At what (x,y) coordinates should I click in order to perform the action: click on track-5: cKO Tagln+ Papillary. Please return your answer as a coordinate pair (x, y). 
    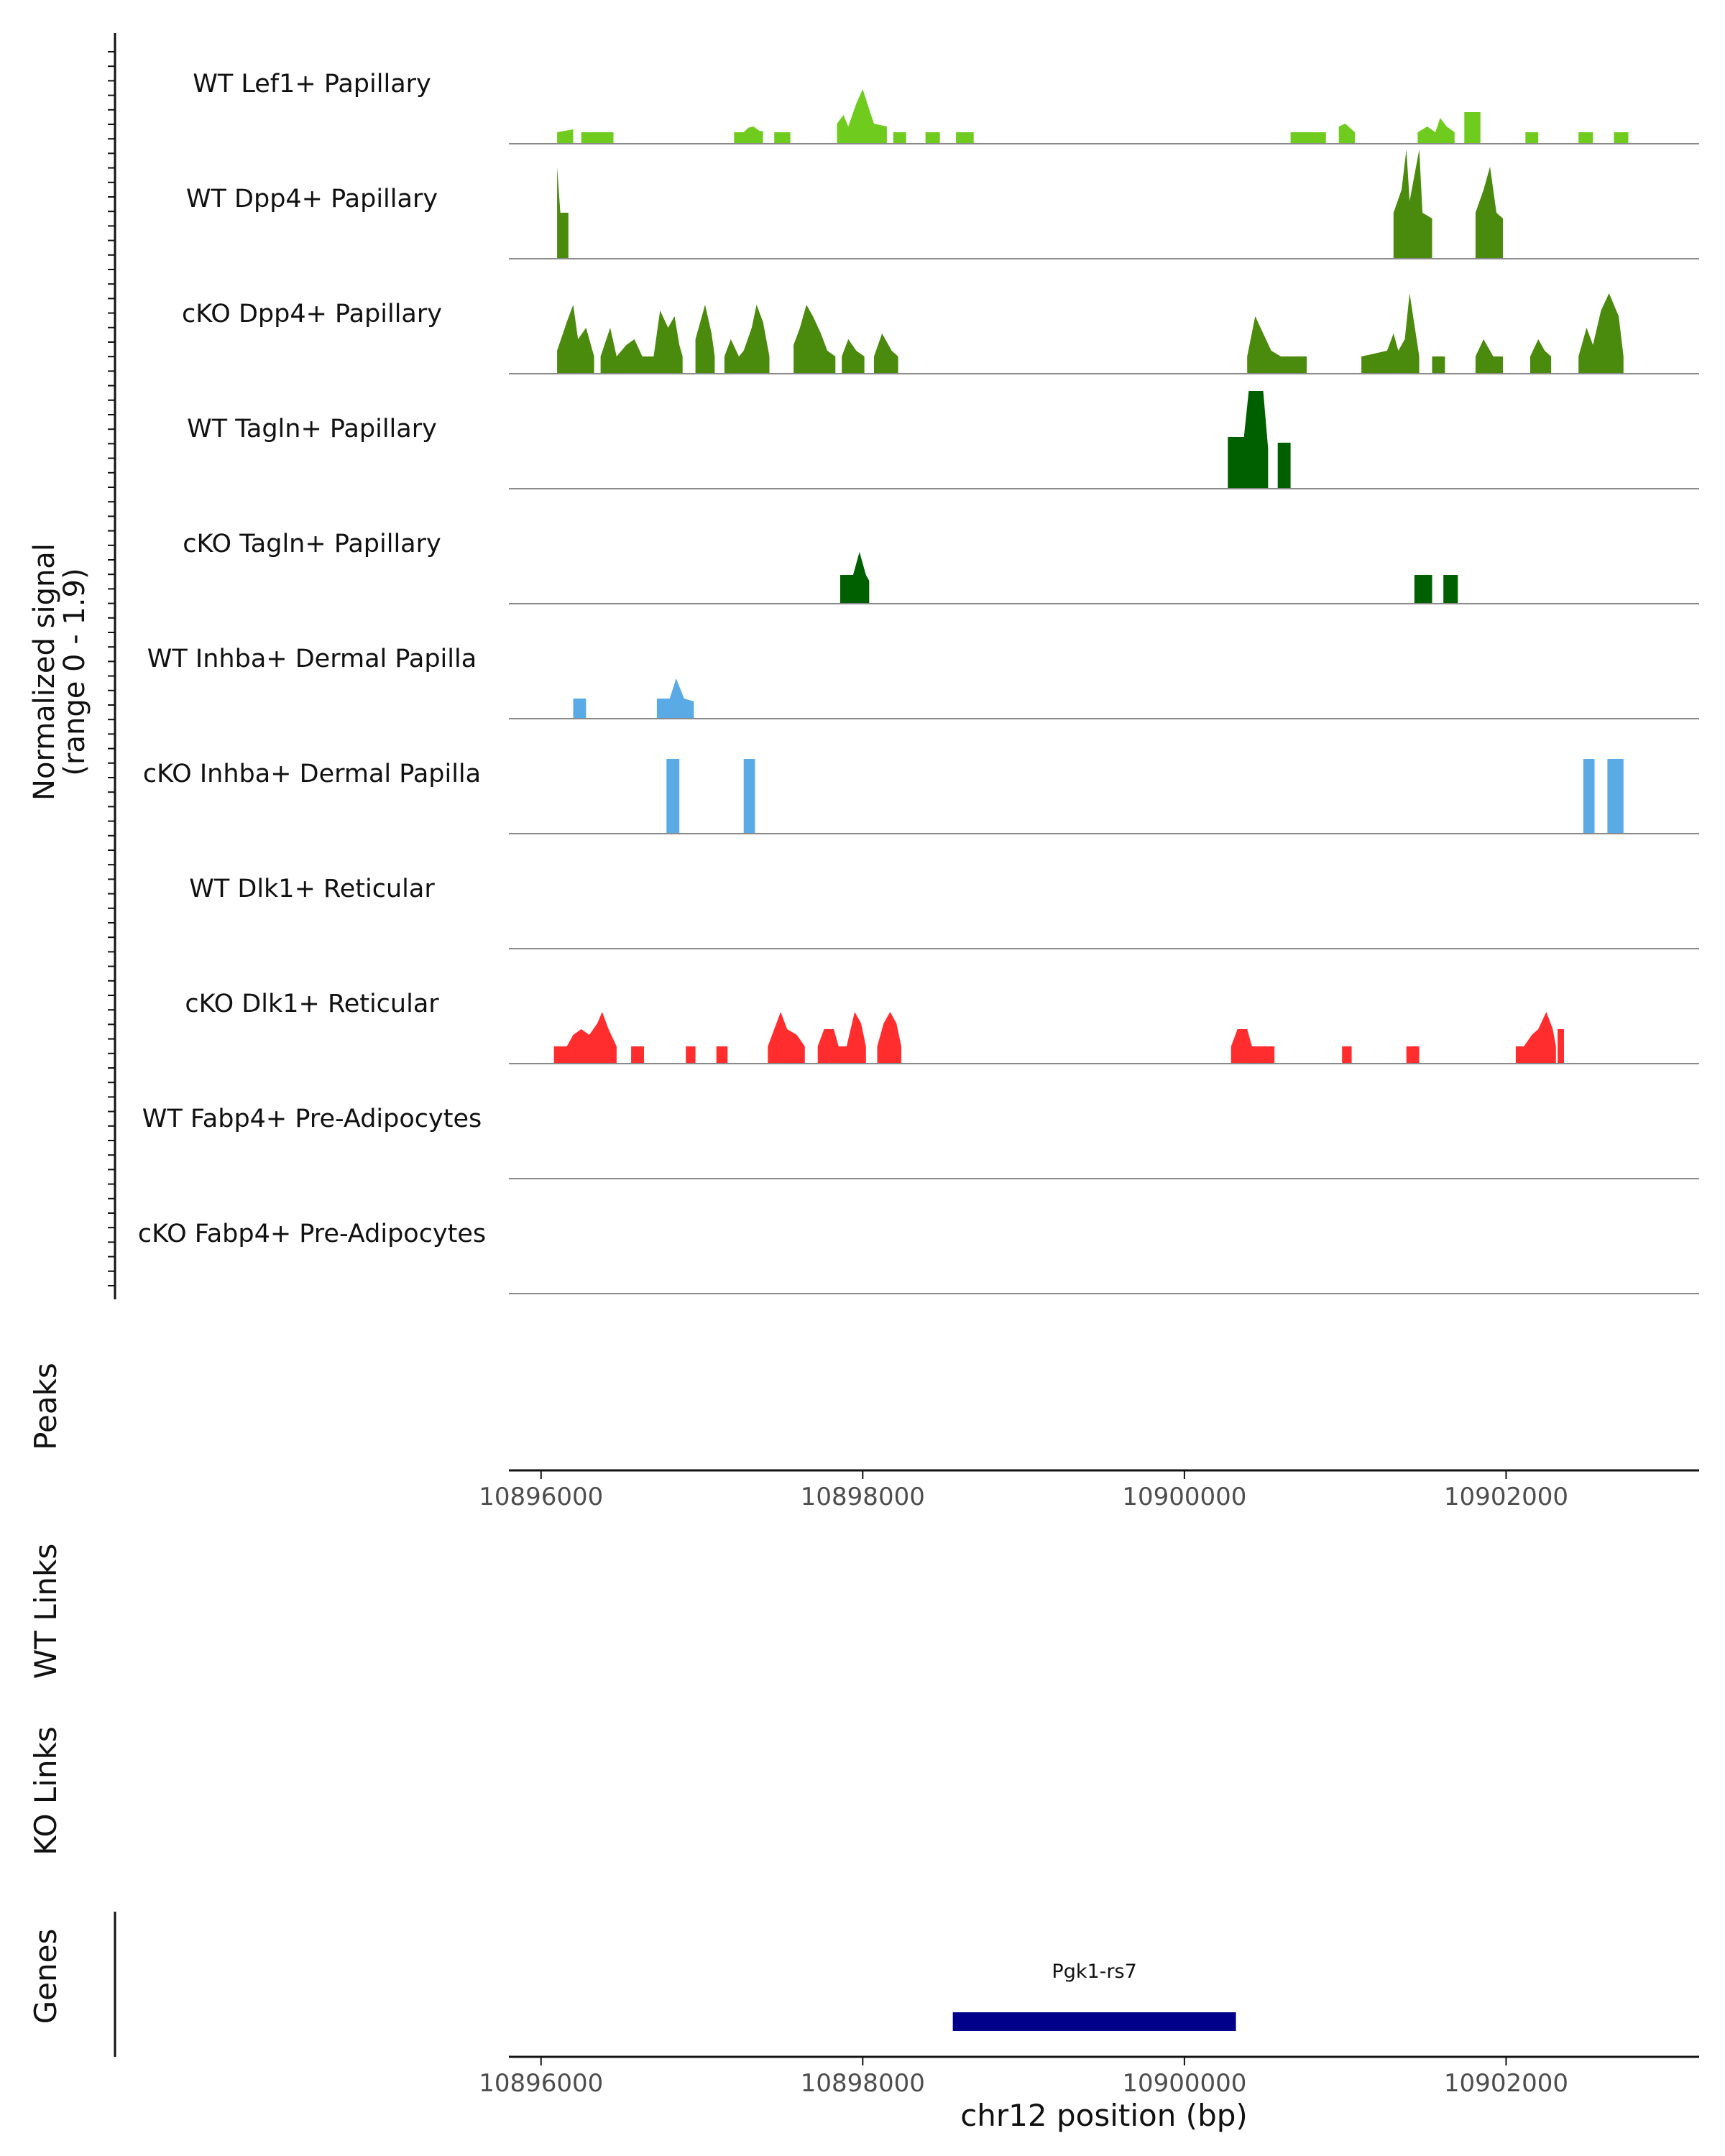
    Looking at the image, I should click on (941, 567).